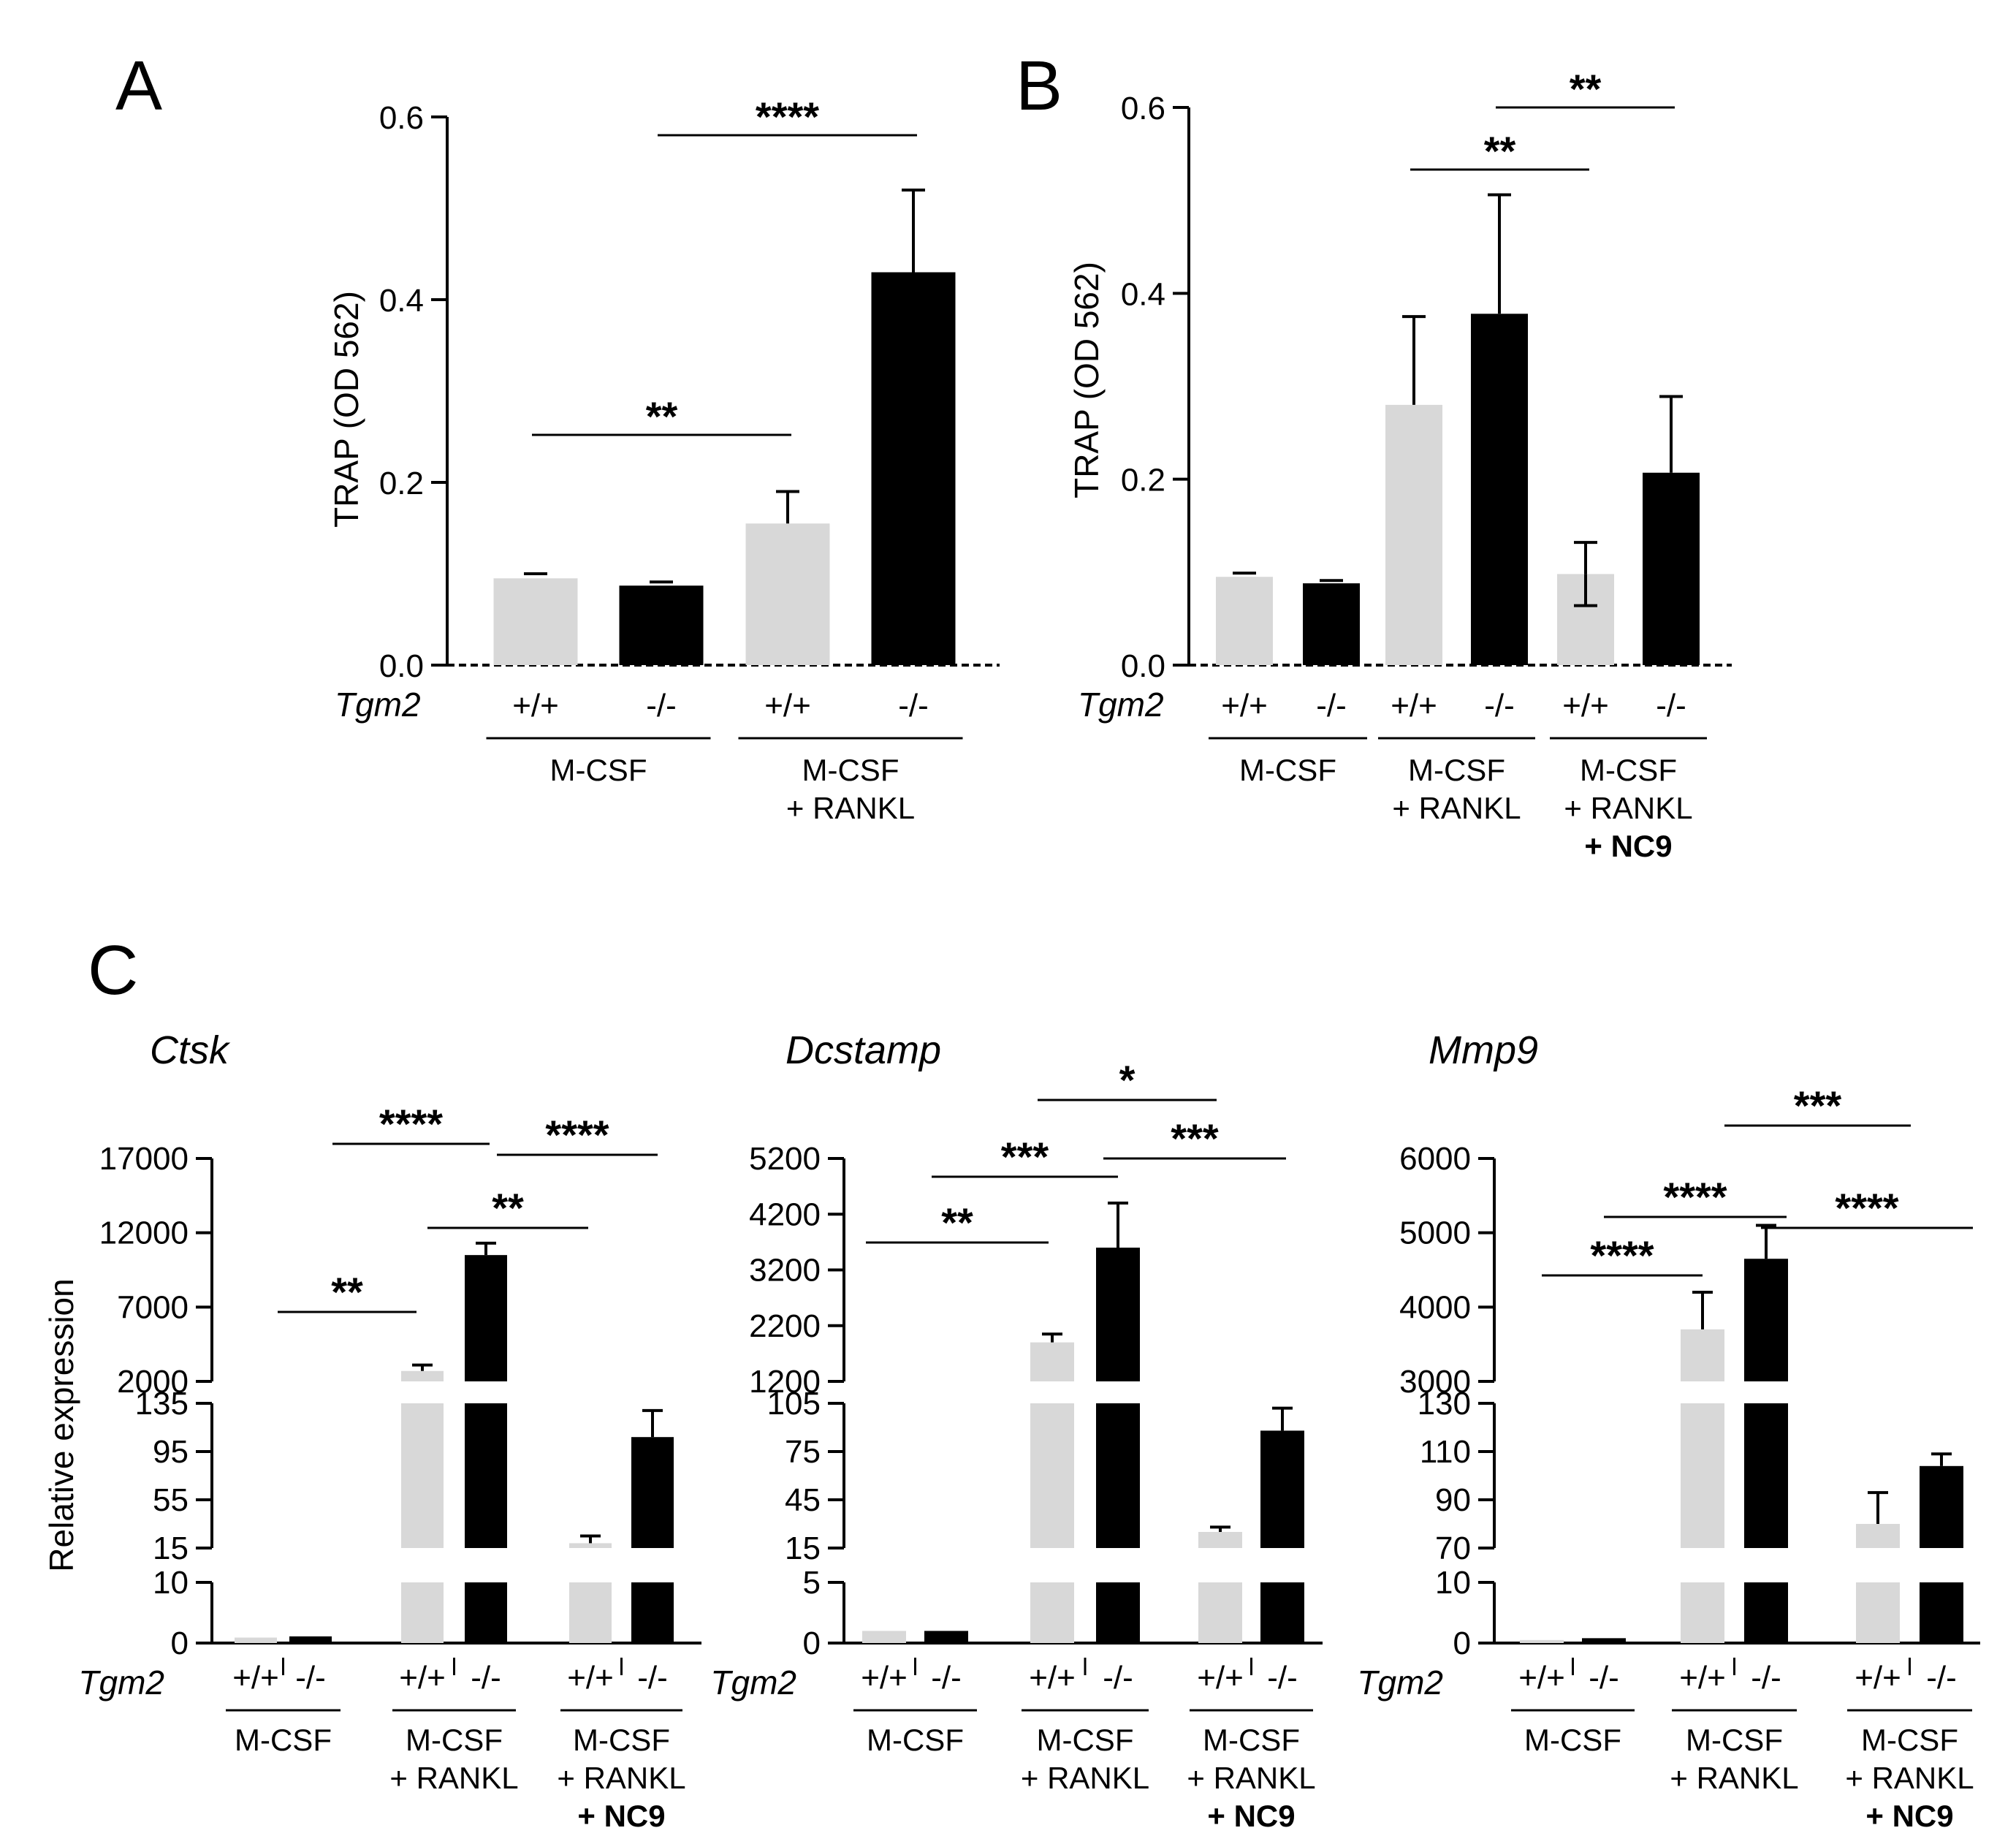 The width and height of the screenshot is (2016, 1836). I want to click on chart_data.1.yticks.2: 0.4, so click(1143, 294).